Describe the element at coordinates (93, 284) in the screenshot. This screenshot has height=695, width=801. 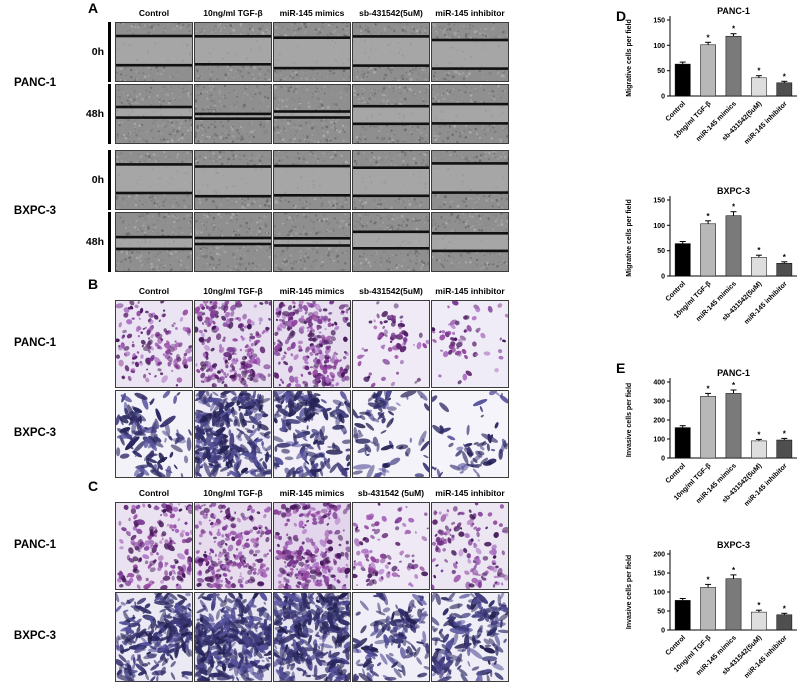
I see `panel-b-label: B` at that location.